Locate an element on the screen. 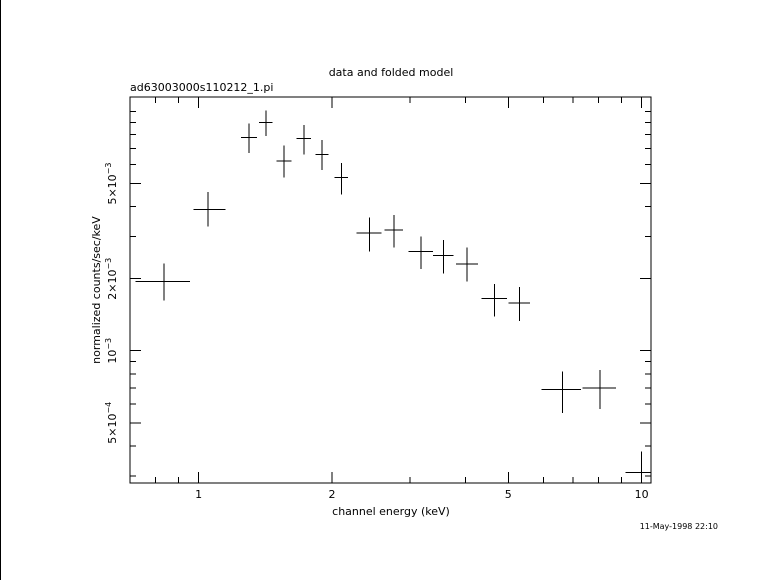 The image size is (781, 580). y-tick-label-text: 5×10−4 is located at coordinates (111, 423).